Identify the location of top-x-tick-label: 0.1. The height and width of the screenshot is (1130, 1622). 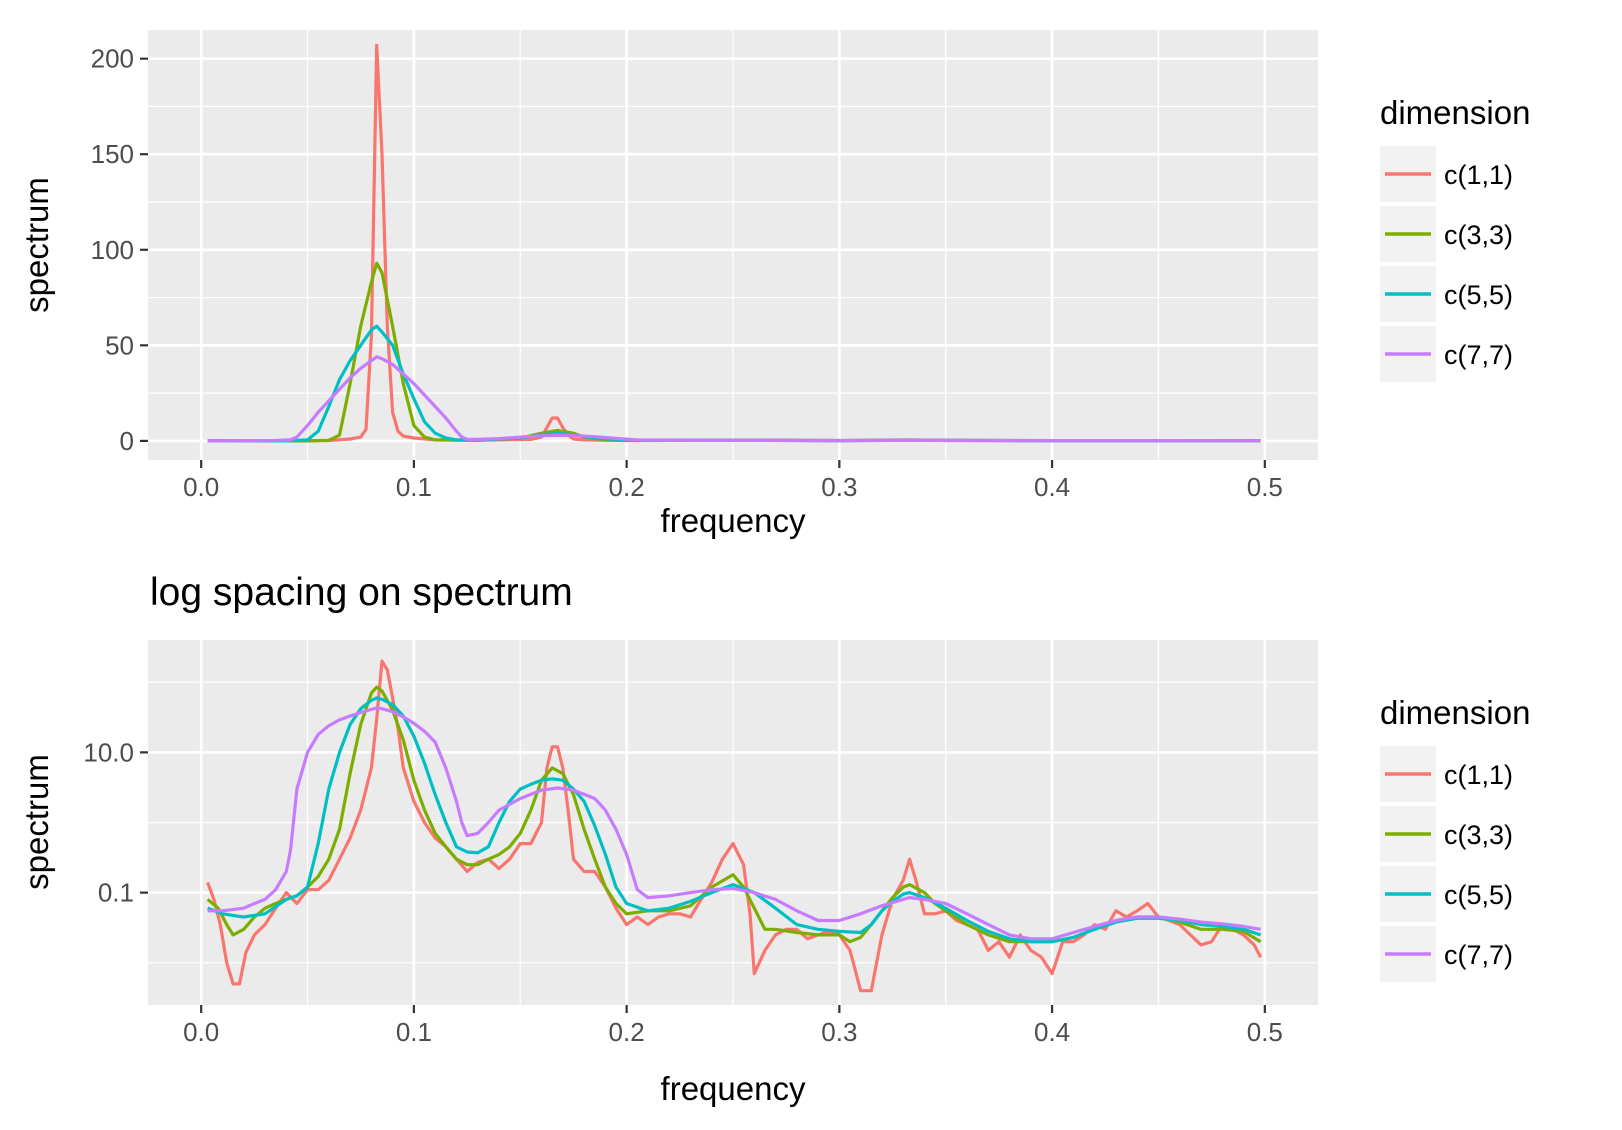
(414, 487).